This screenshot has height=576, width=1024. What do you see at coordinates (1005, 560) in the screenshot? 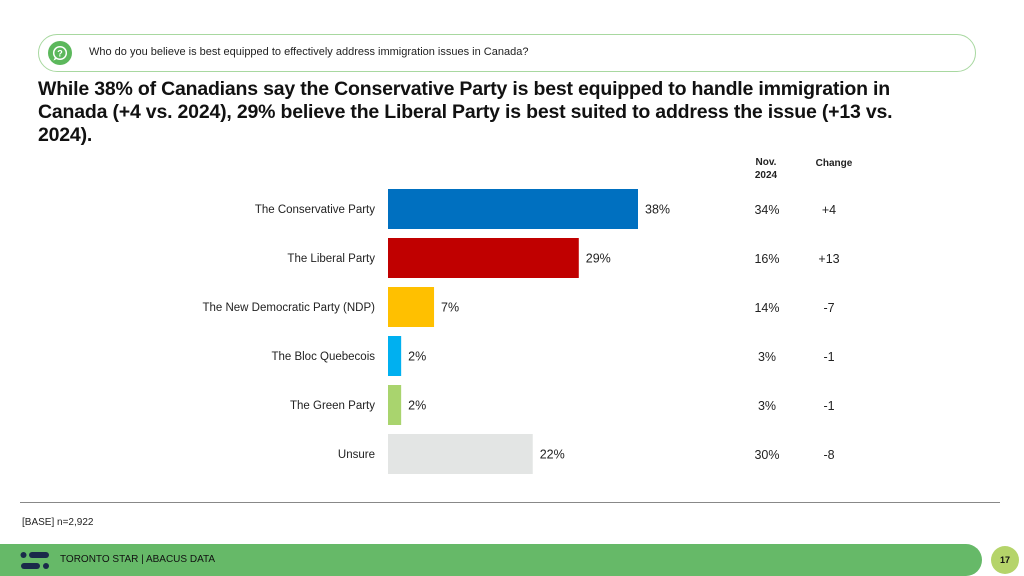
I see `page-number-badge: 17` at bounding box center [1005, 560].